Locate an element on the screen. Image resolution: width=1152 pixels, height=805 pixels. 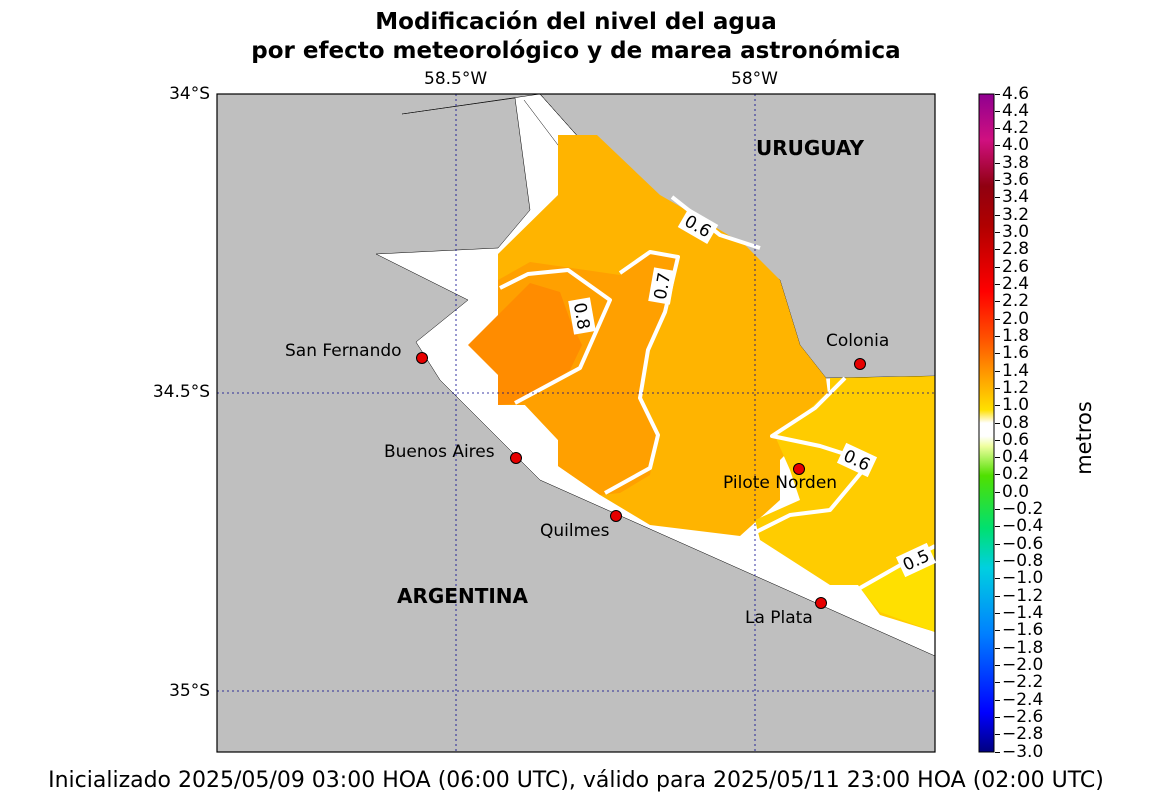
contour-label-08: 0.8 is located at coordinates (581, 316).